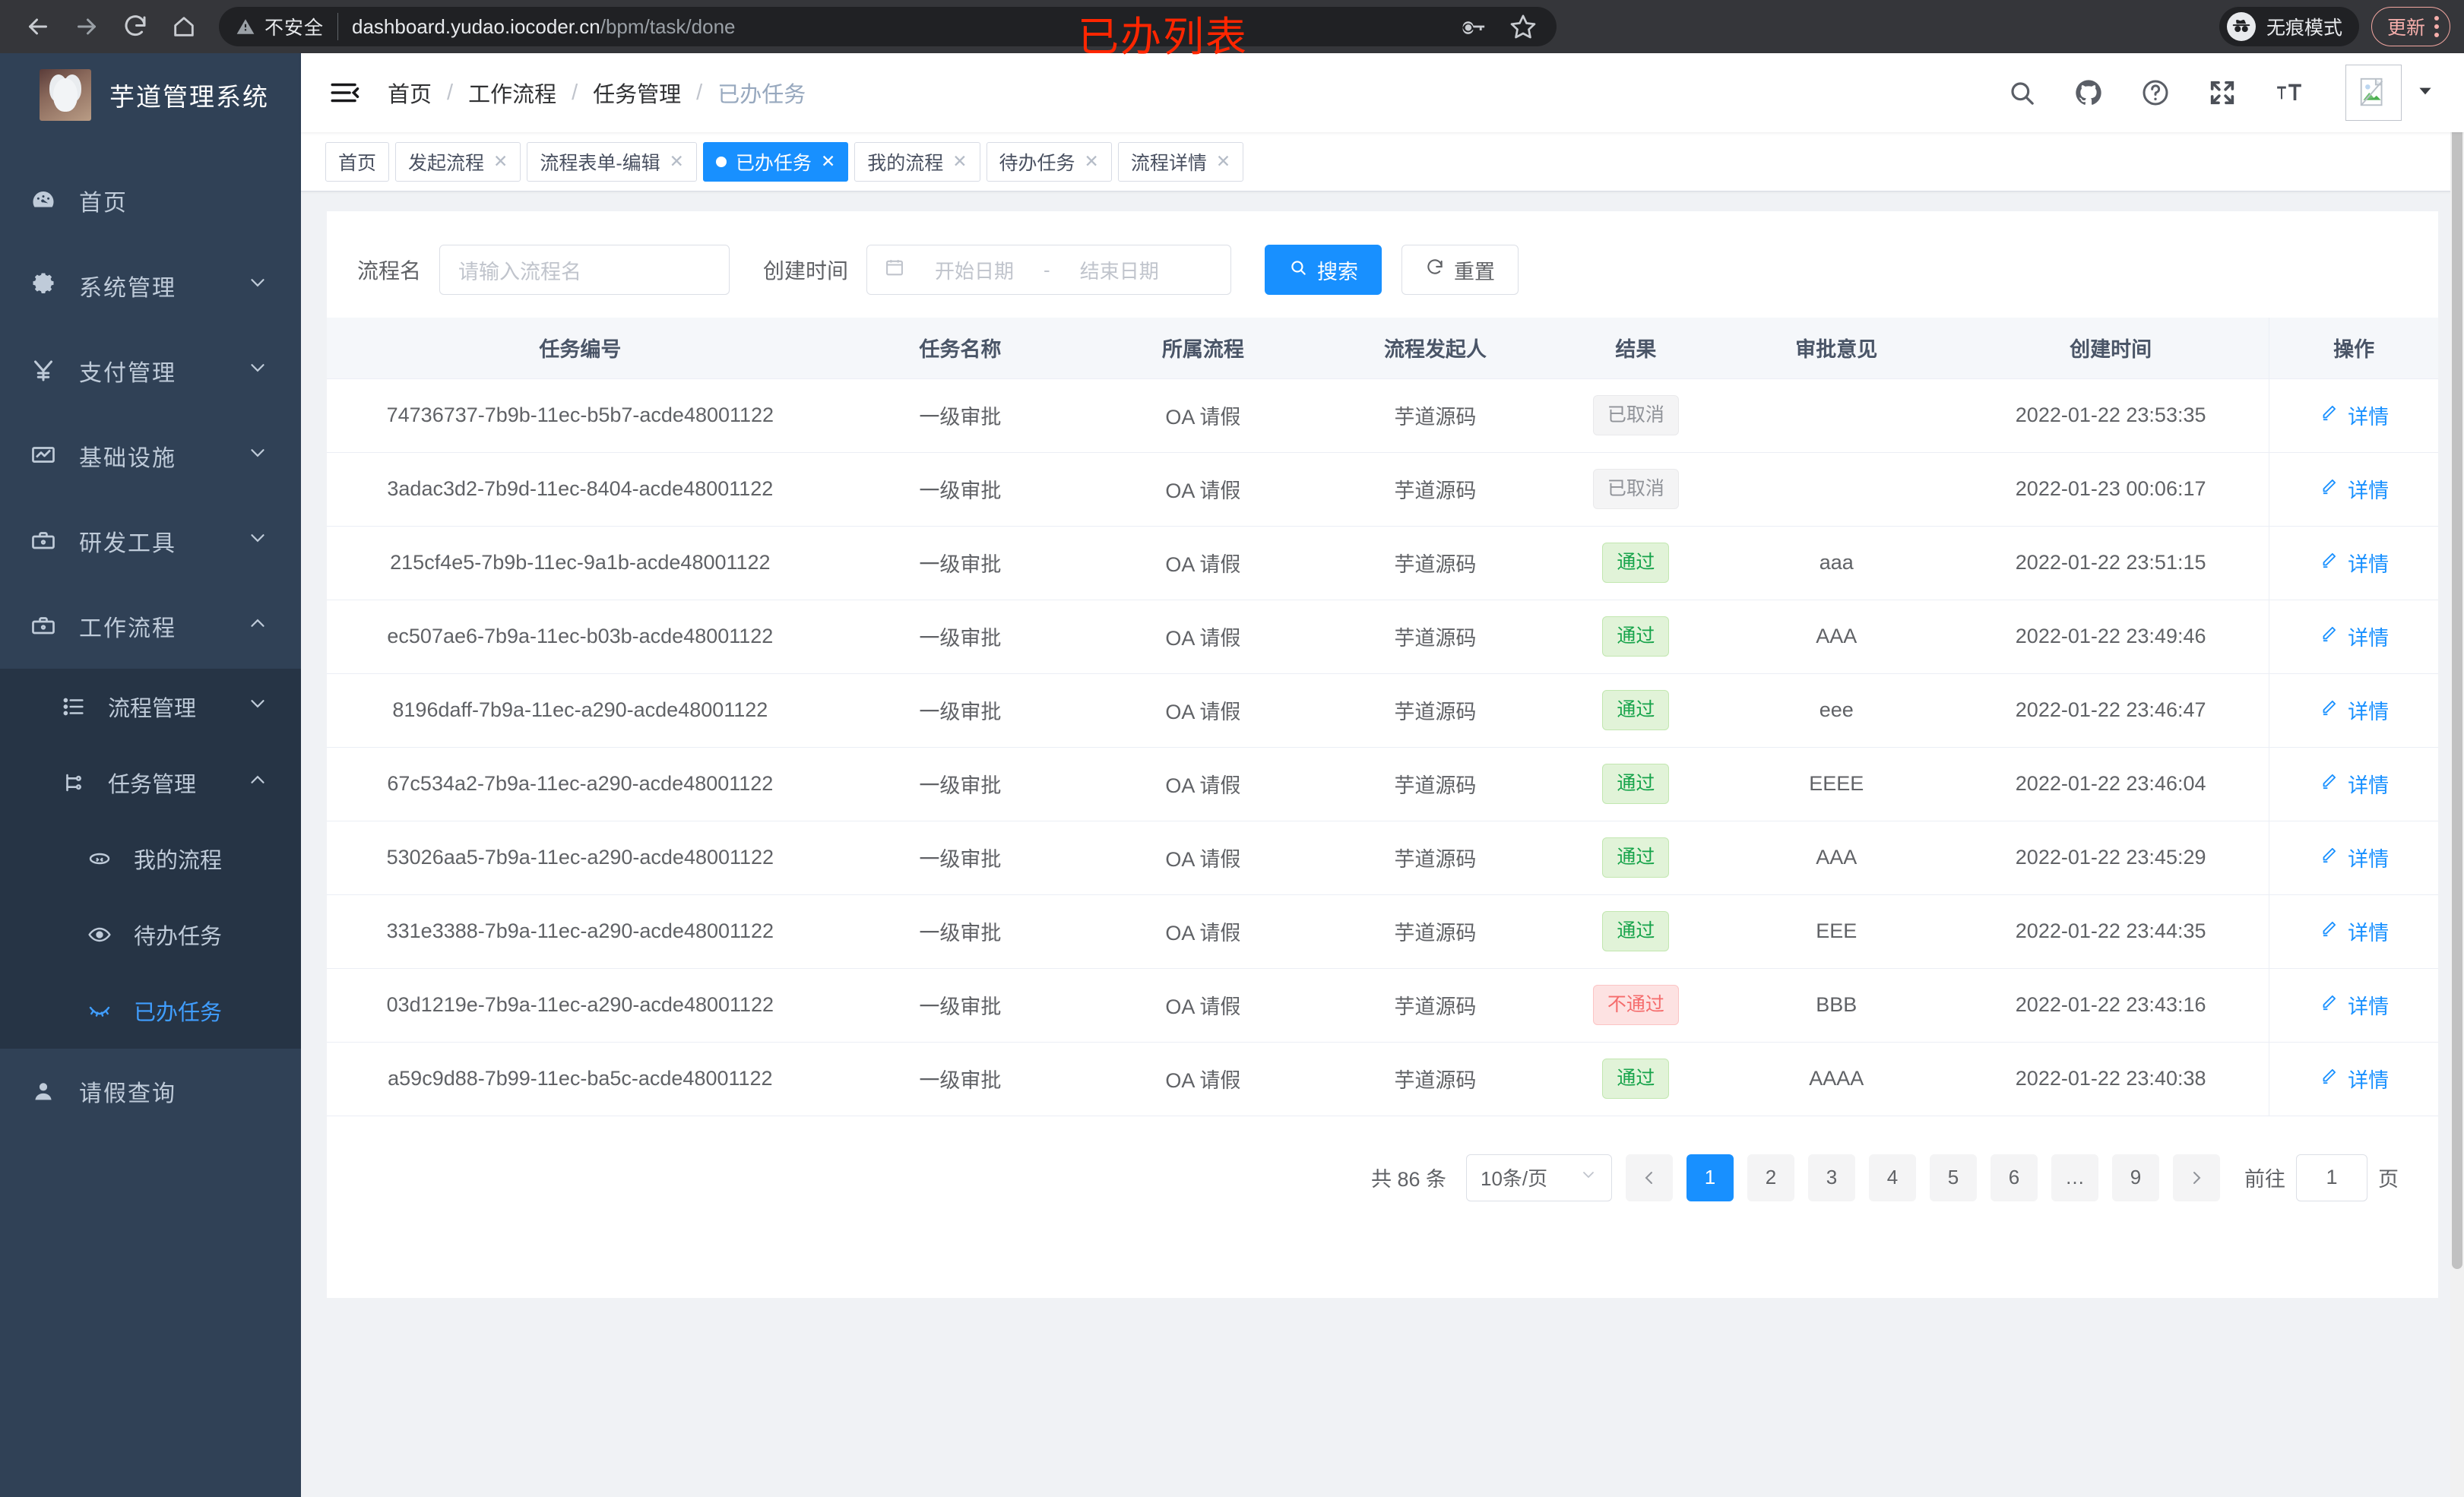  Describe the element at coordinates (1049, 161) in the screenshot. I see `tab-todo-task: 待办任务 ✕` at that location.